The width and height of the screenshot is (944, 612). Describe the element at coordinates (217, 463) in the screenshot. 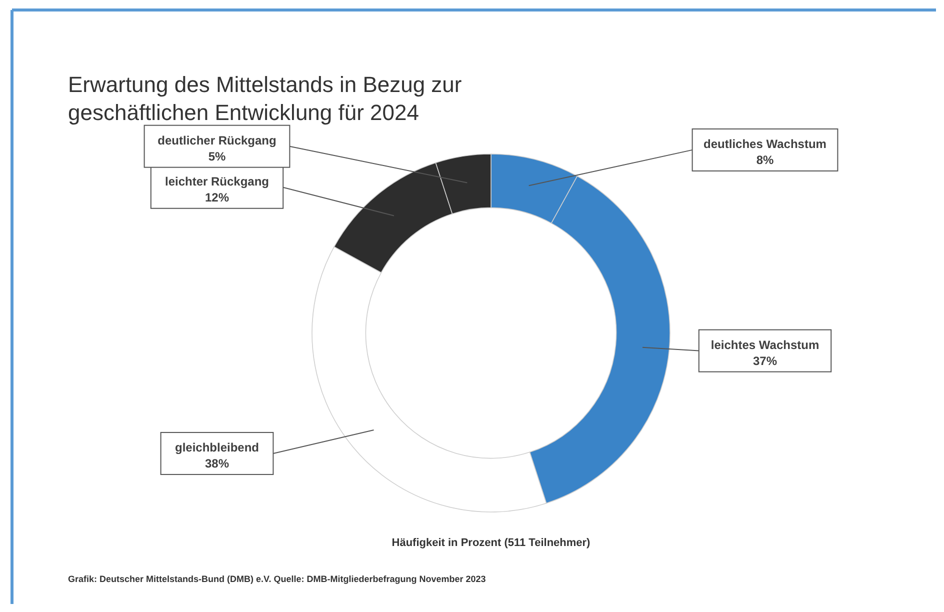

I see `data-label: 38%` at that location.